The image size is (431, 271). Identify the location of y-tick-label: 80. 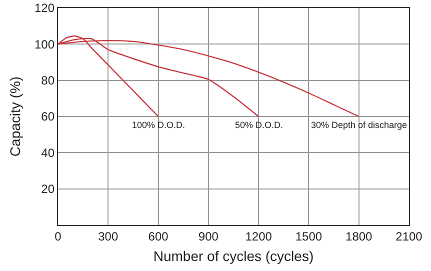
(48, 81).